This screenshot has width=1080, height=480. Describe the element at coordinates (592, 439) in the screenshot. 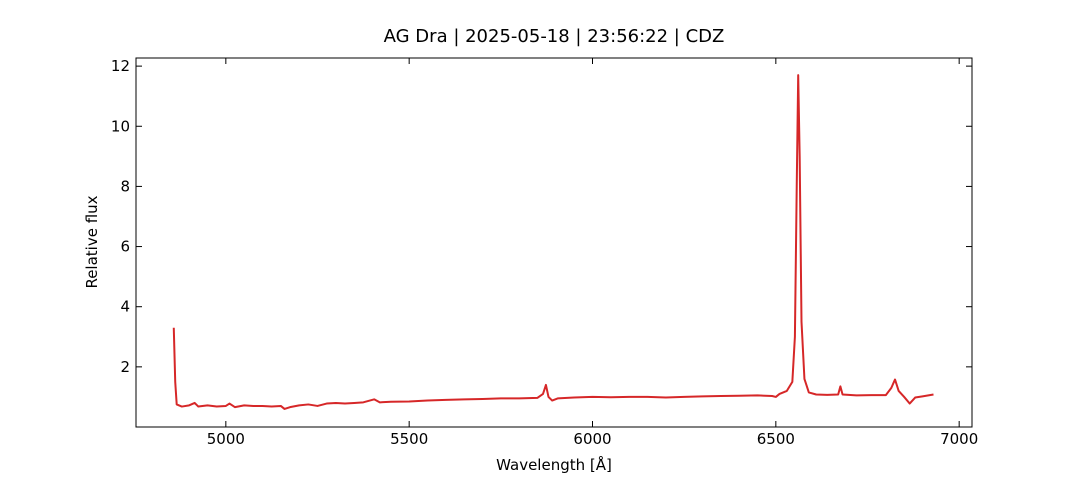

I see `x-tick-label: 6000` at that location.